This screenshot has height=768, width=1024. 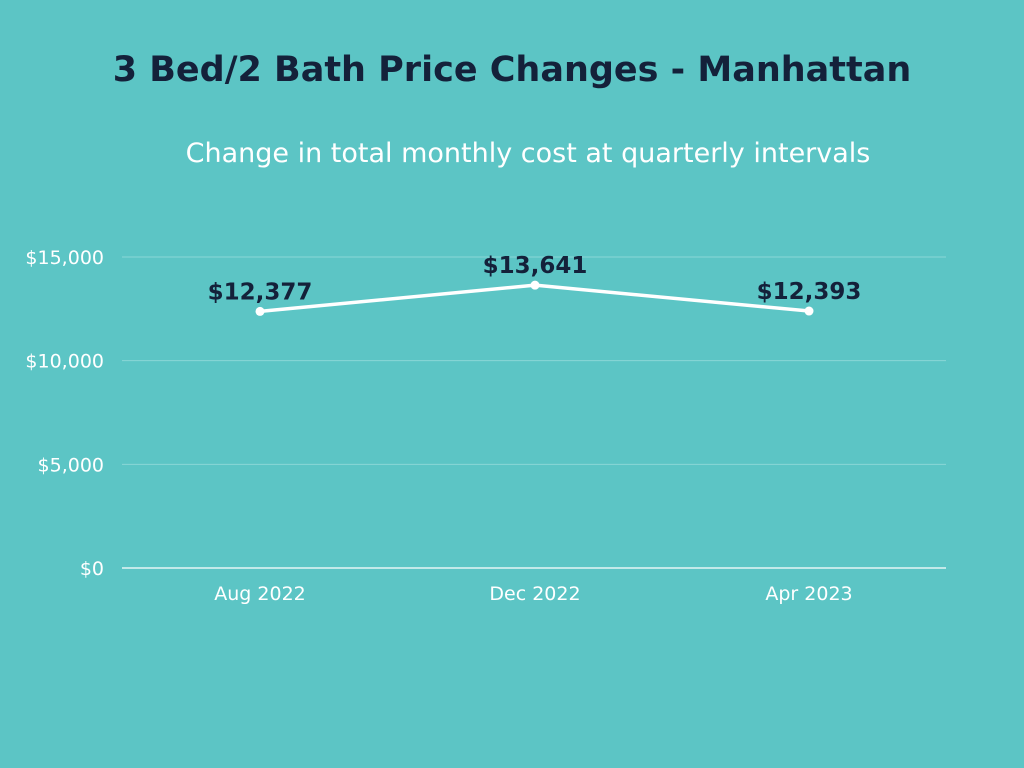 I want to click on x-axis-ticks: Aug 2022 Dec 2022 Apr 2023, so click(x=533, y=594).